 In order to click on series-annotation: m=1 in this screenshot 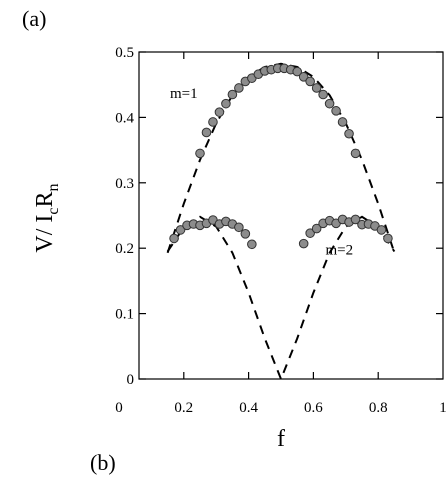, I will do `click(184, 94)`.